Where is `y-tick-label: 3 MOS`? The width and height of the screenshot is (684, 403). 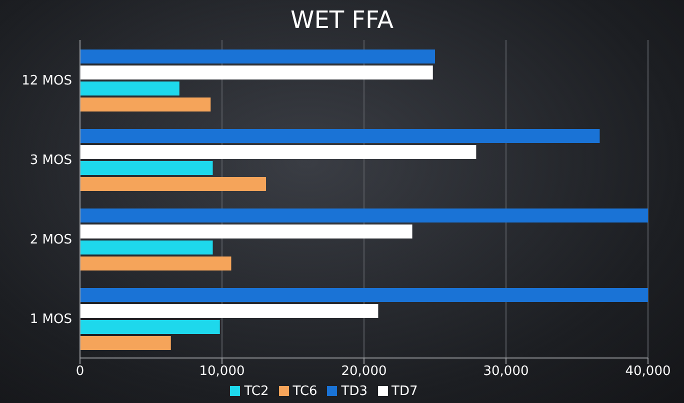
y-tick-label: 3 MOS is located at coordinates (51, 160).